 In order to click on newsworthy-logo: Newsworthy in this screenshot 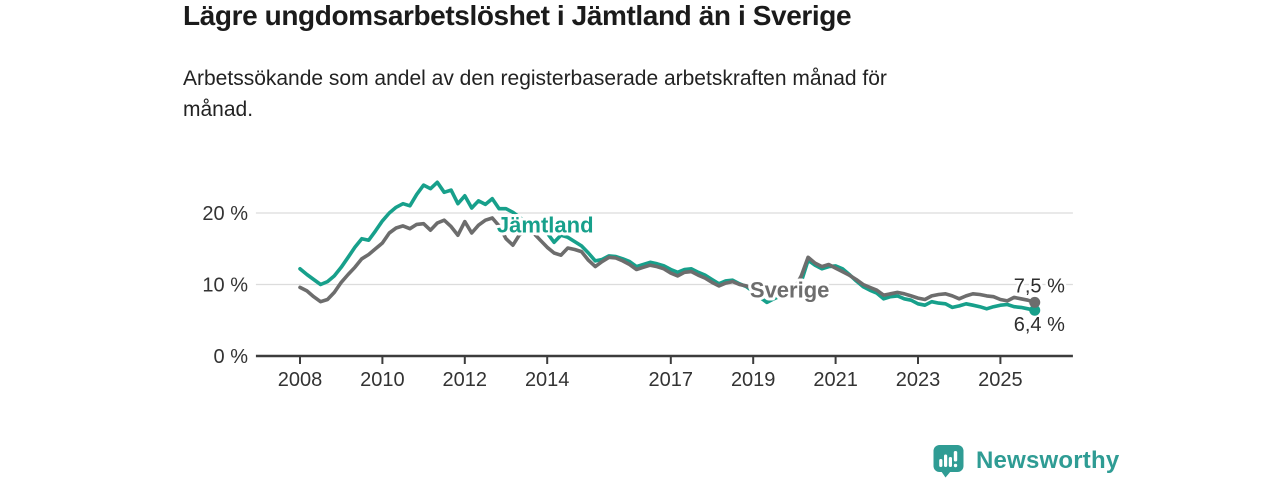, I will do `click(1026, 461)`.